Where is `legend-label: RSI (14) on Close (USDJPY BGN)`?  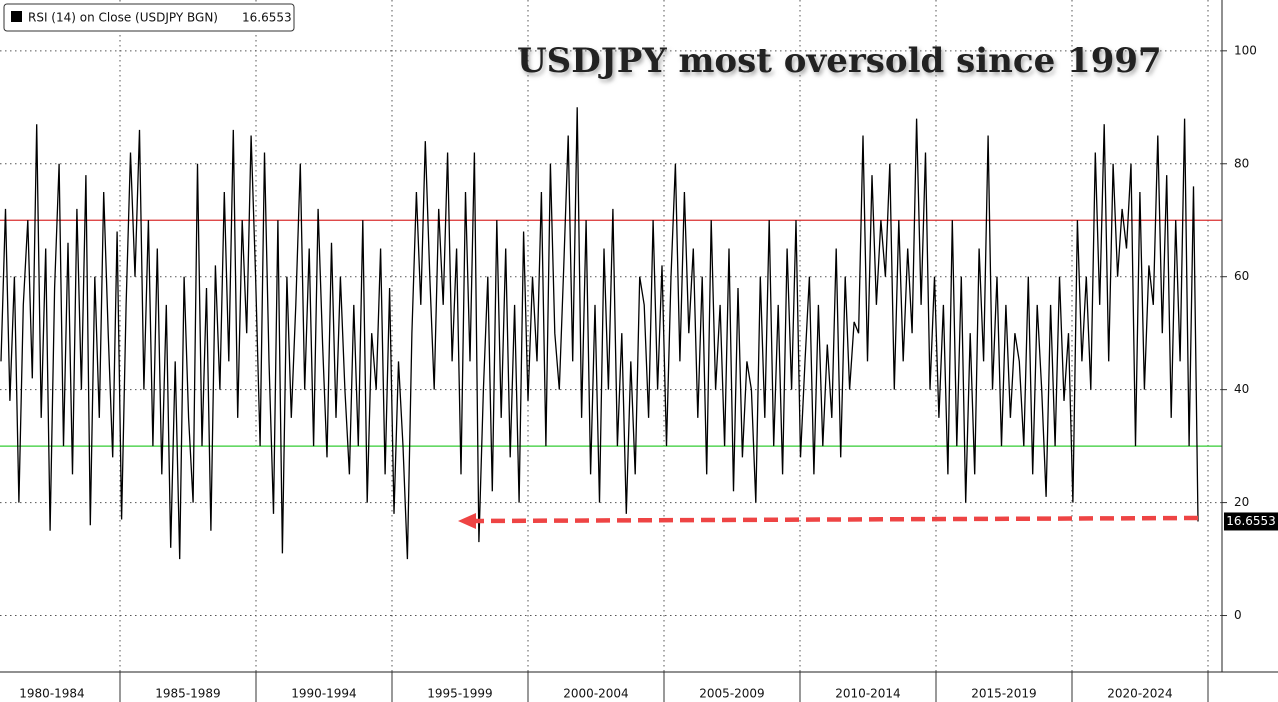
legend-label: RSI (14) on Close (USDJPY BGN) is located at coordinates (123, 18).